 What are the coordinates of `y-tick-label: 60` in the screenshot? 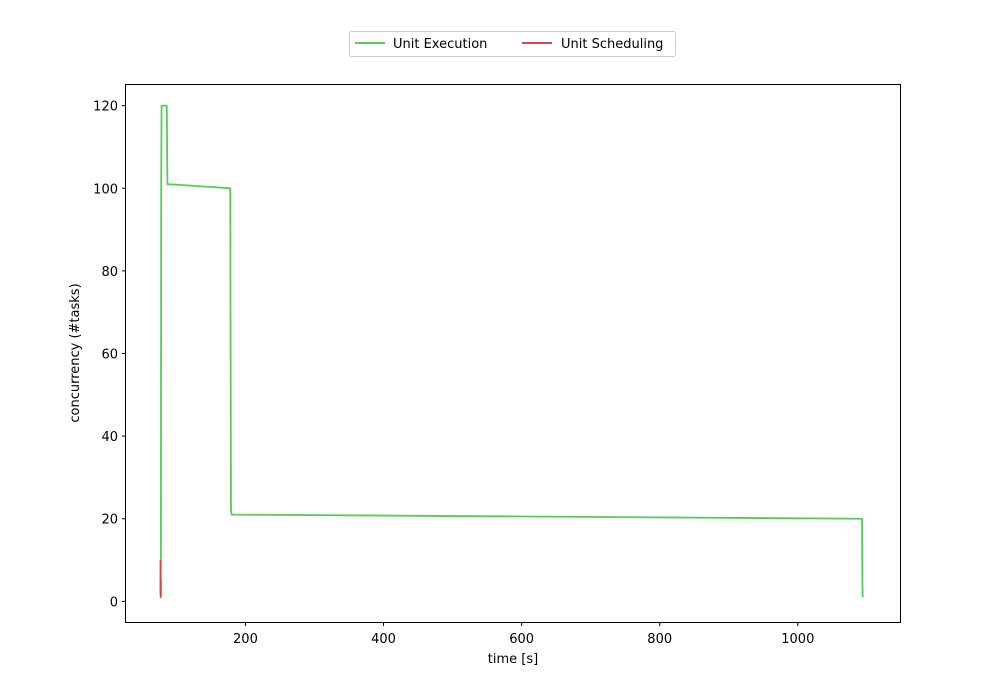 It's located at (109, 355).